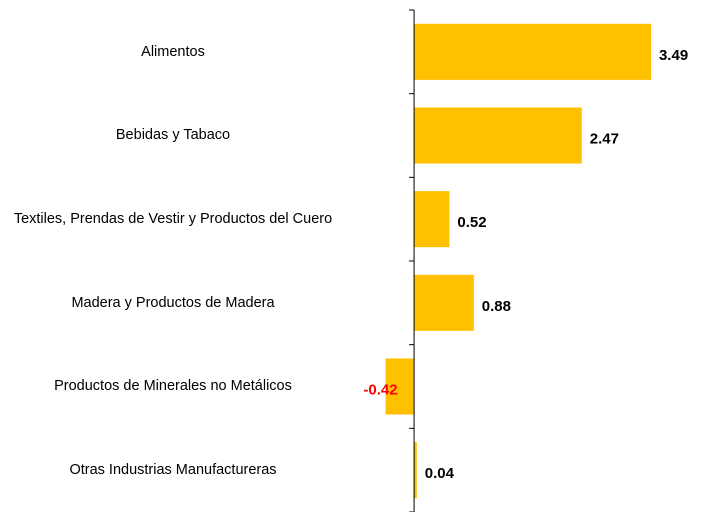 This screenshot has height=512, width=708. Describe the element at coordinates (173, 135) in the screenshot. I see `category-label: Bebidas y Tabaco` at that location.